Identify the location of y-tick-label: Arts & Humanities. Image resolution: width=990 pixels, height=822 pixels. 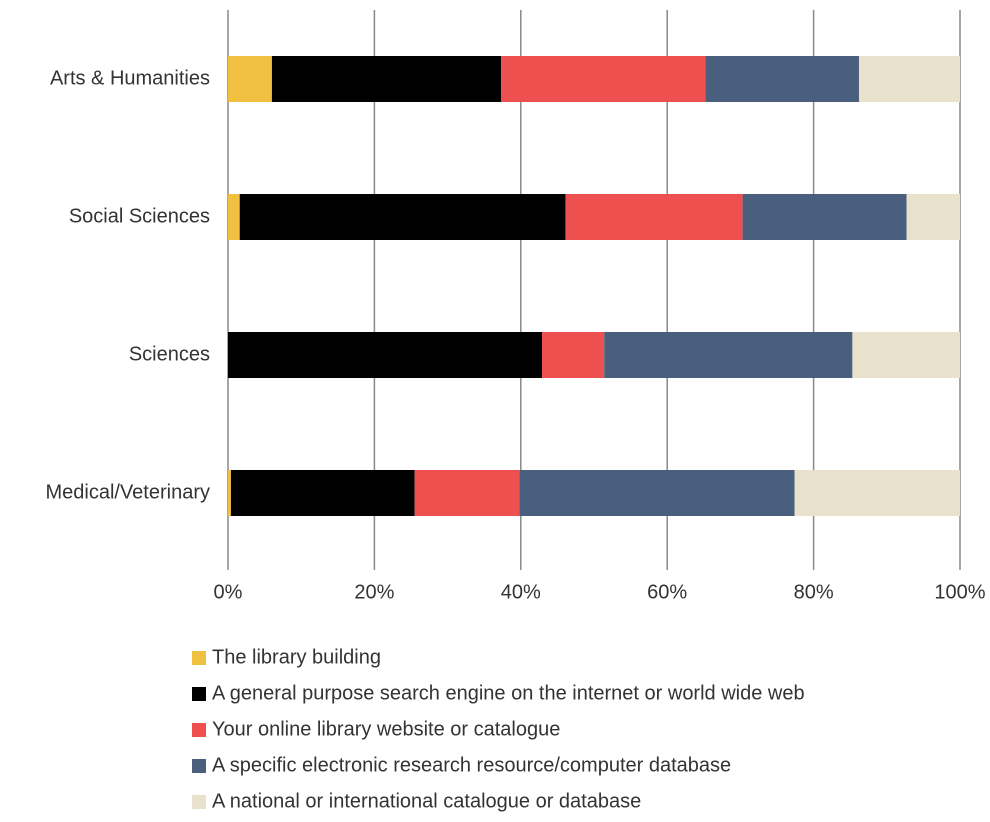
(130, 78).